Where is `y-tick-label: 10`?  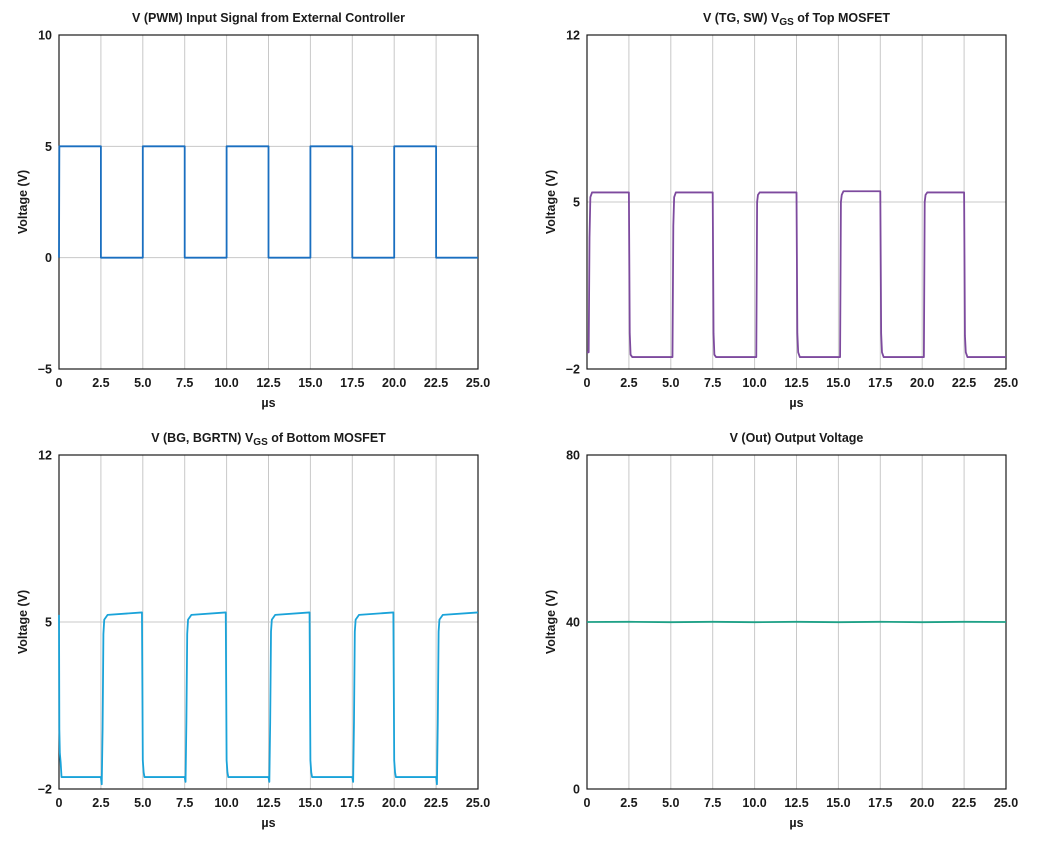 y-tick-label: 10 is located at coordinates (45, 36).